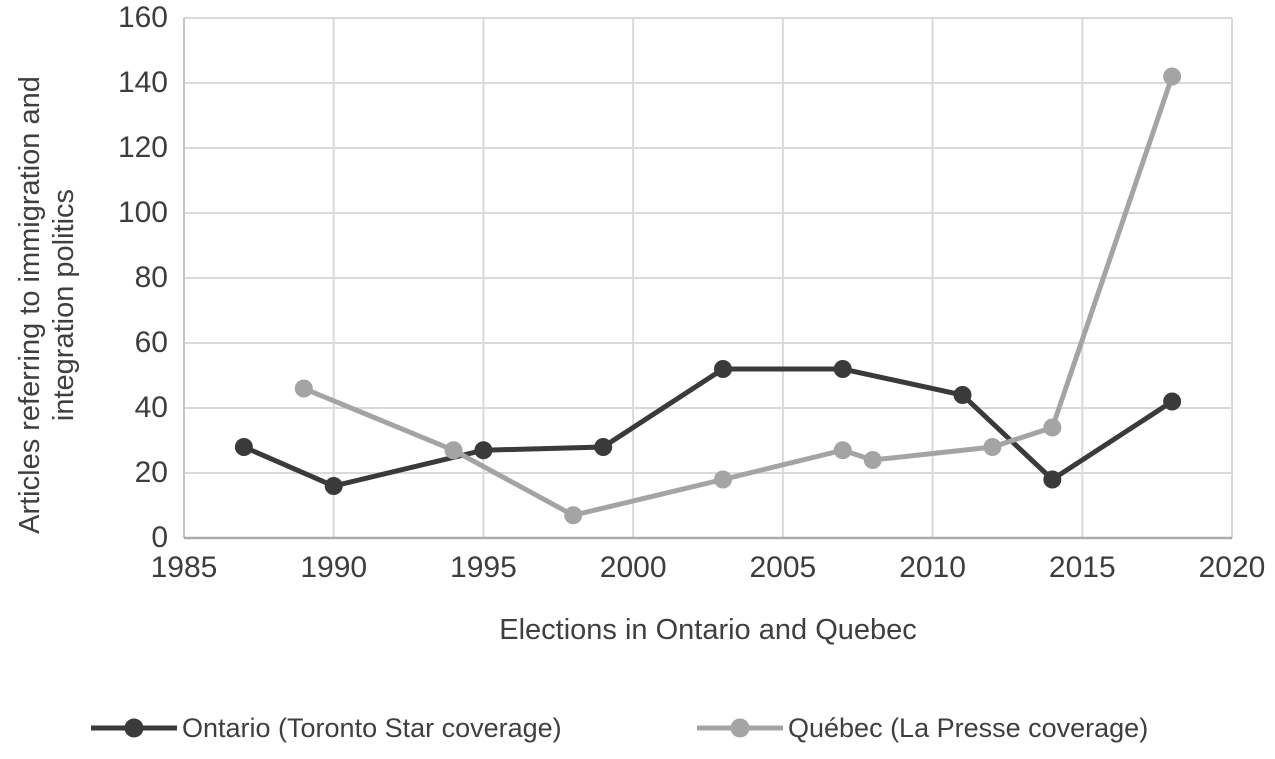 The height and width of the screenshot is (759, 1275). I want to click on y-tick-label: 80, so click(151, 277).